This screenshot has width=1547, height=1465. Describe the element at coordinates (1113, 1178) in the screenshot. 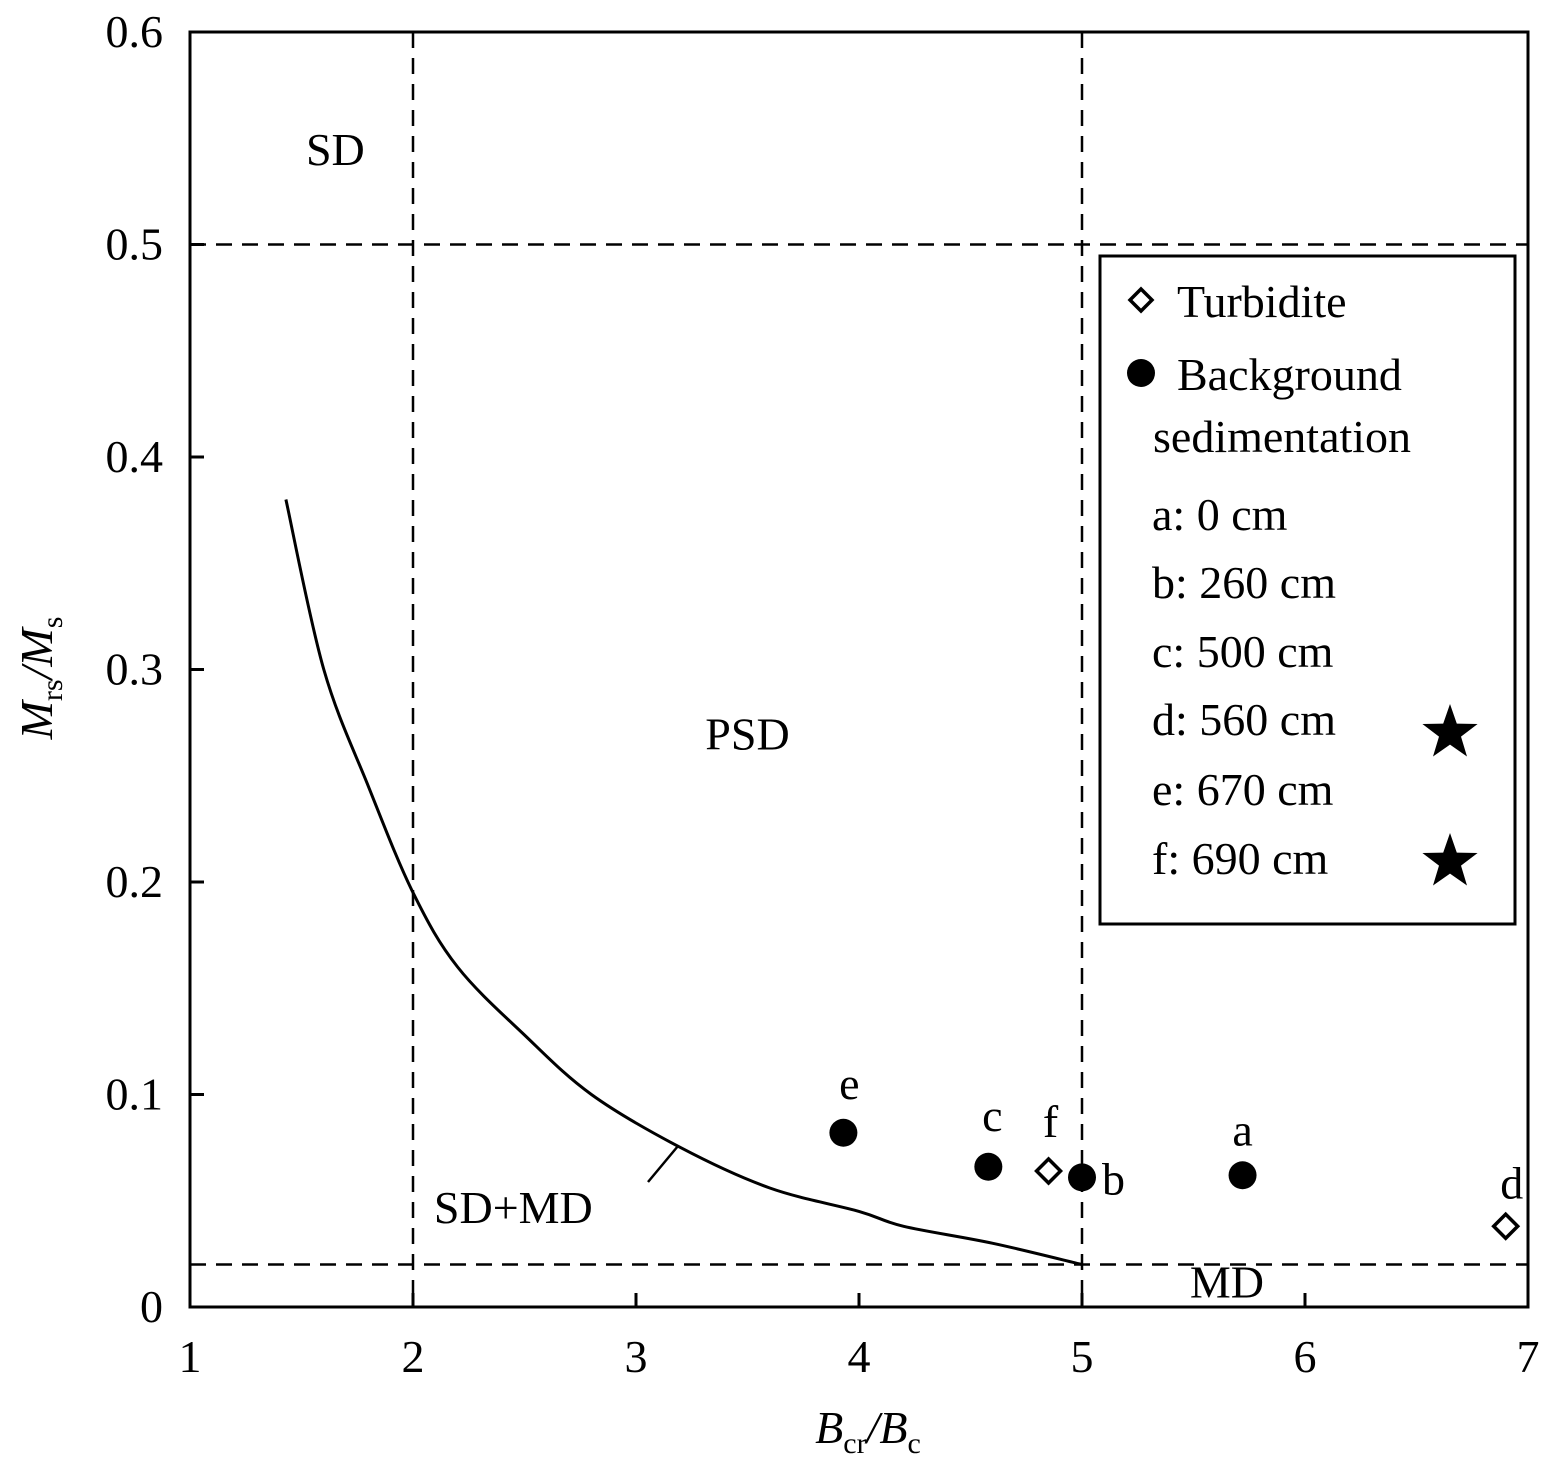

I see `point-label-b: b` at that location.